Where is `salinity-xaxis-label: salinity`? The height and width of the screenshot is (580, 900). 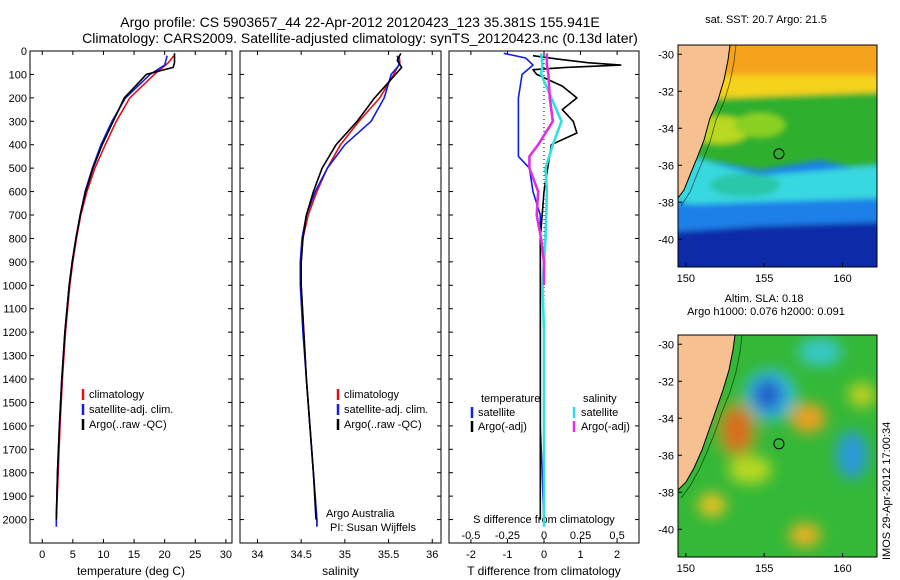 salinity-xaxis-label: salinity is located at coordinates (340, 571).